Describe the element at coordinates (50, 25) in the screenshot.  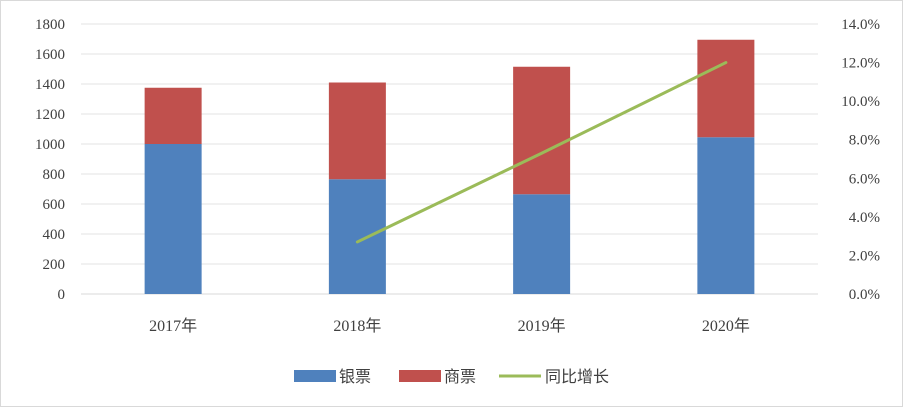
I see `left-tick-label: 1800` at that location.